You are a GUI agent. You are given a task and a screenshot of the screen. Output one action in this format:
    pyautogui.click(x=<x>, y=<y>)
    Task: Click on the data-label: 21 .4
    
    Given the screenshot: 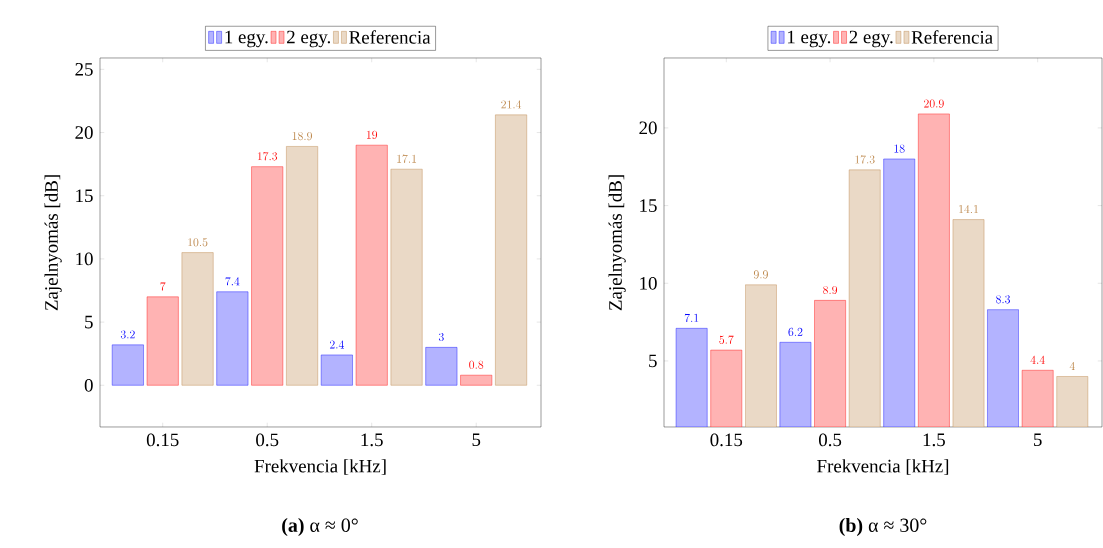 What is the action you would take?
    pyautogui.click(x=511, y=104)
    